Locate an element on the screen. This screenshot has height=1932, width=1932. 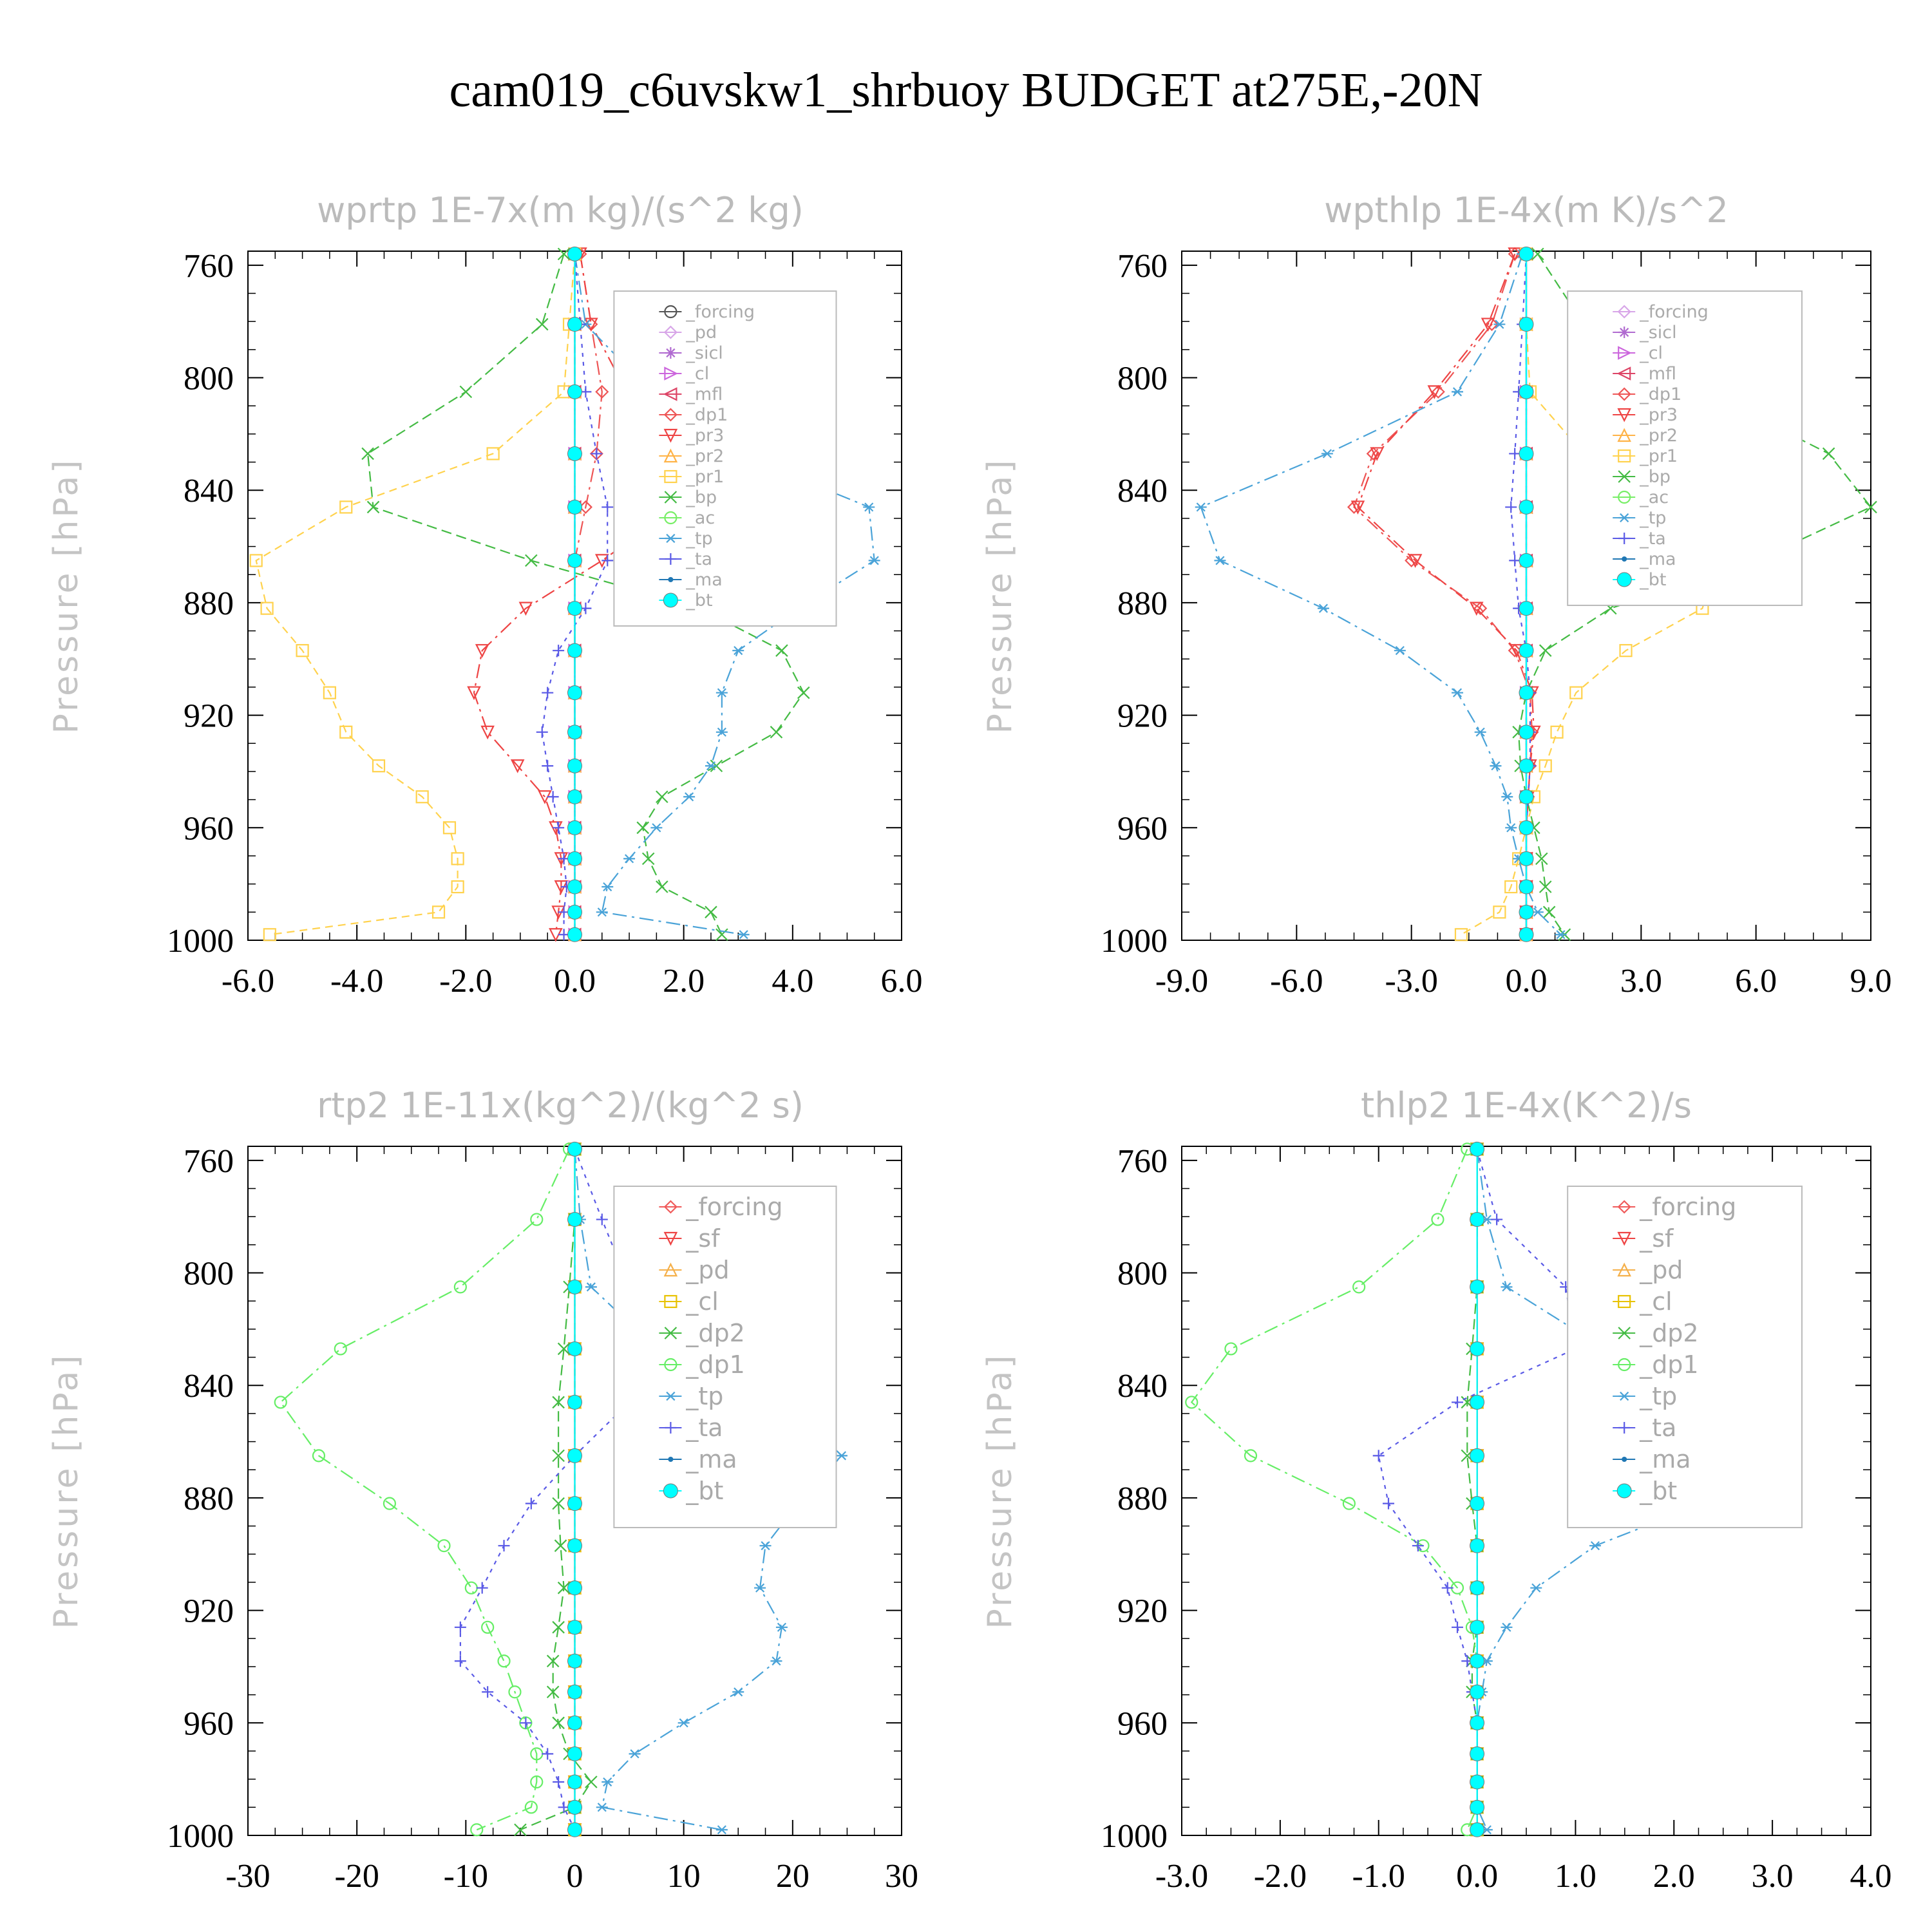
legend-label: _ma is located at coordinates (1657, 559).